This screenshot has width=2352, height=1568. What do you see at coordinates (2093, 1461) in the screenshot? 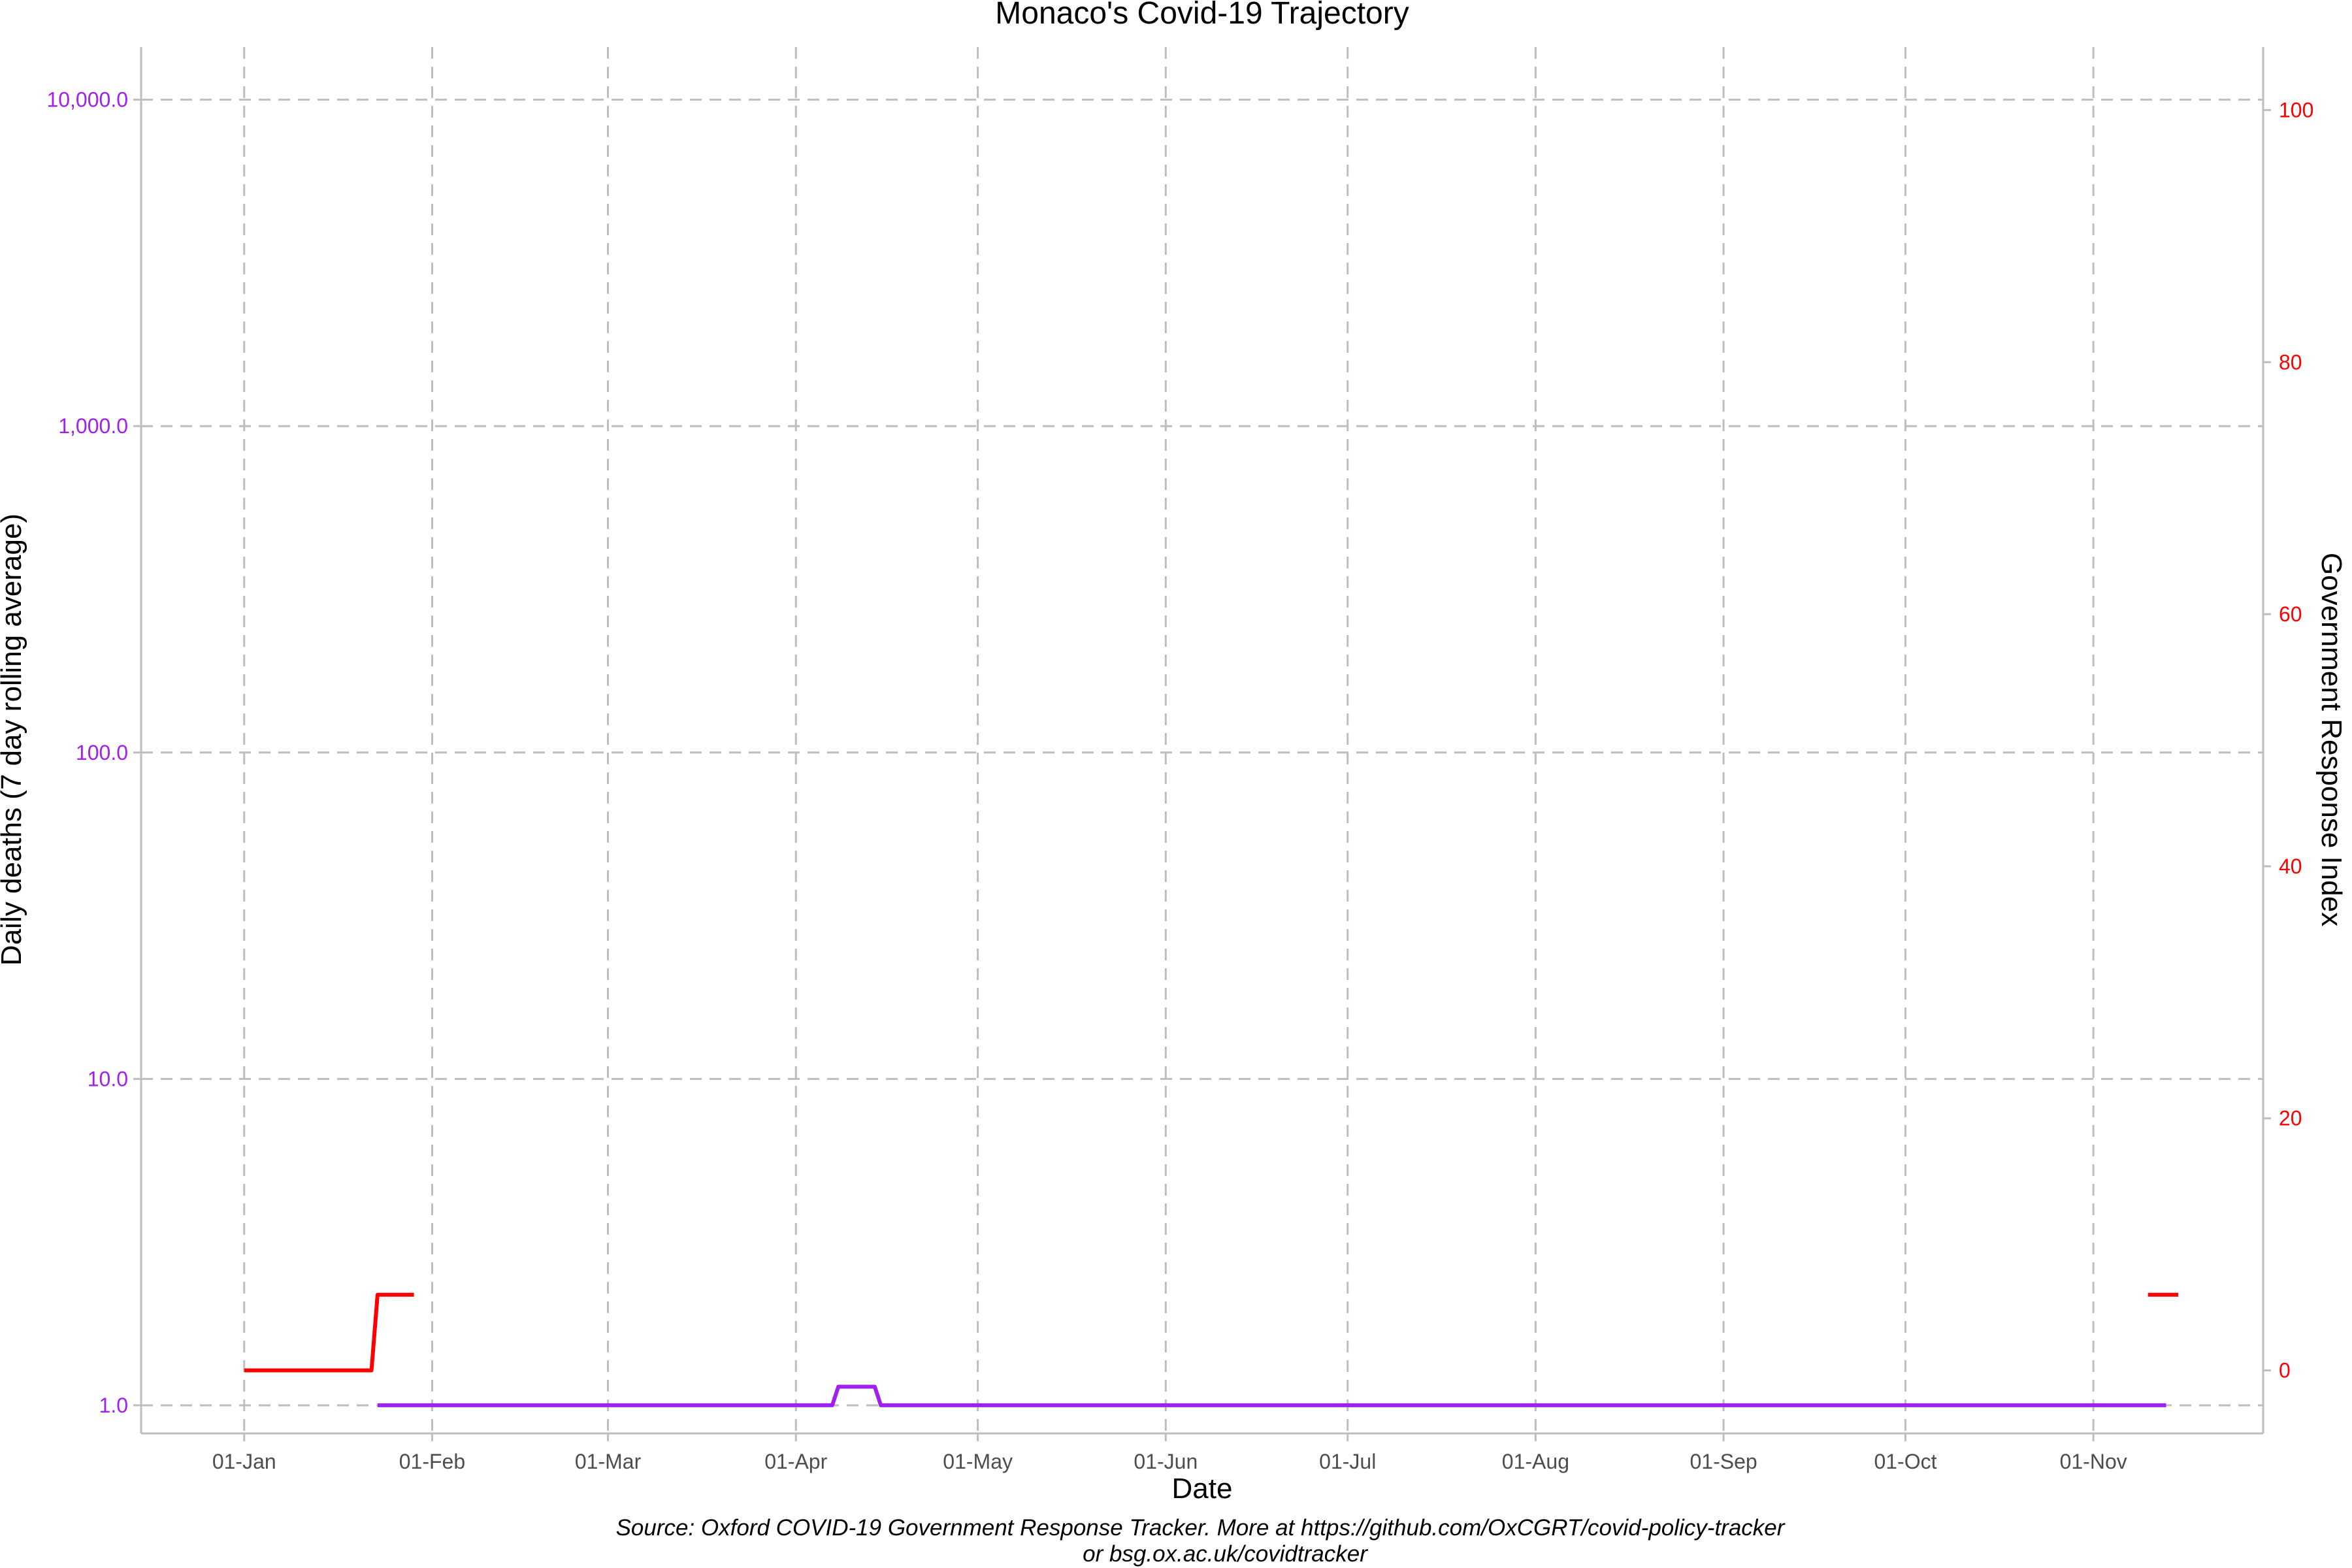
I see `x-tick-label: 01-Nov` at bounding box center [2093, 1461].